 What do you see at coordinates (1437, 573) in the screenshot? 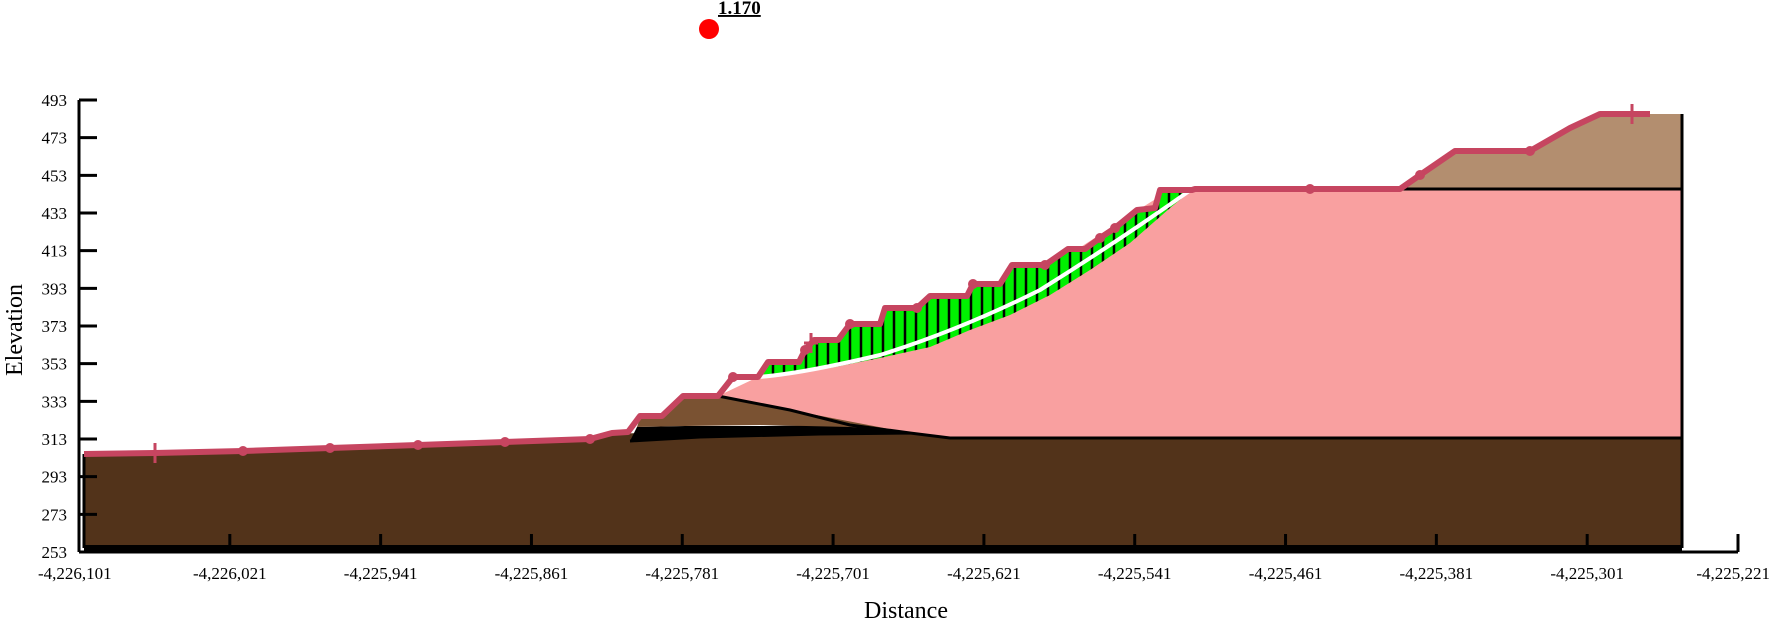
I see `x-tick-label: -4,225,381` at bounding box center [1437, 573].